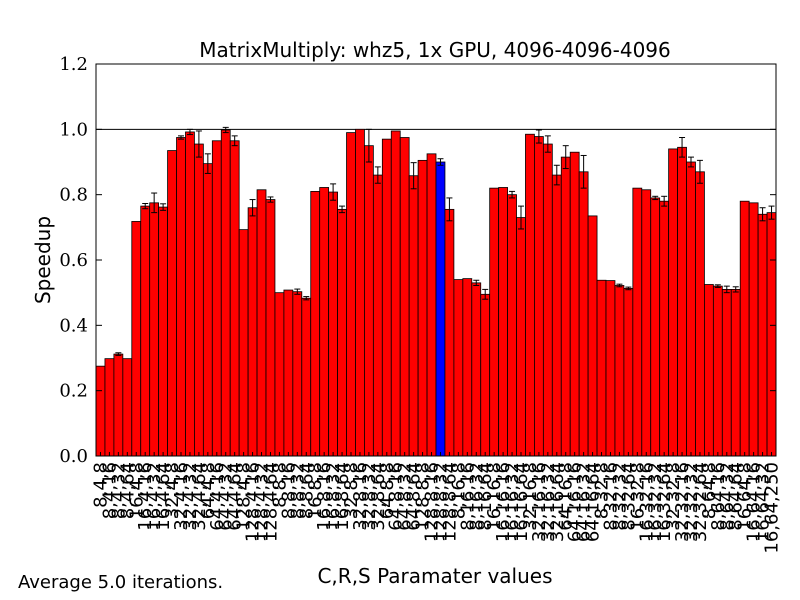  What do you see at coordinates (512, 502) in the screenshot?
I see `x-tick-label: 16,16,32` at bounding box center [512, 502].